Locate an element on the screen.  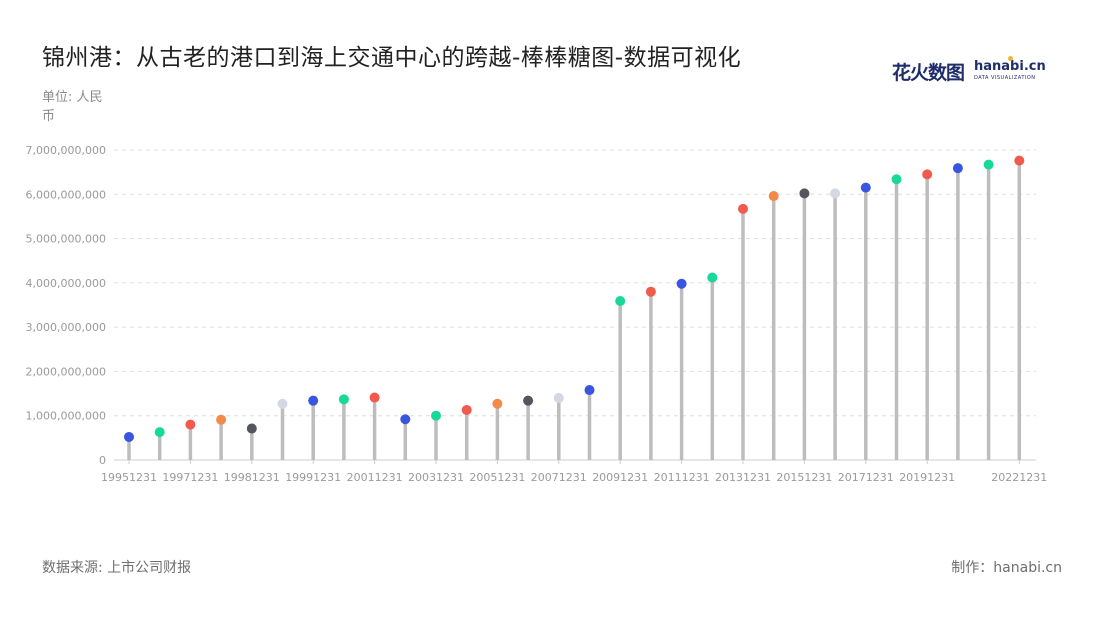
x-tick-label: 19991231 is located at coordinates (313, 477).